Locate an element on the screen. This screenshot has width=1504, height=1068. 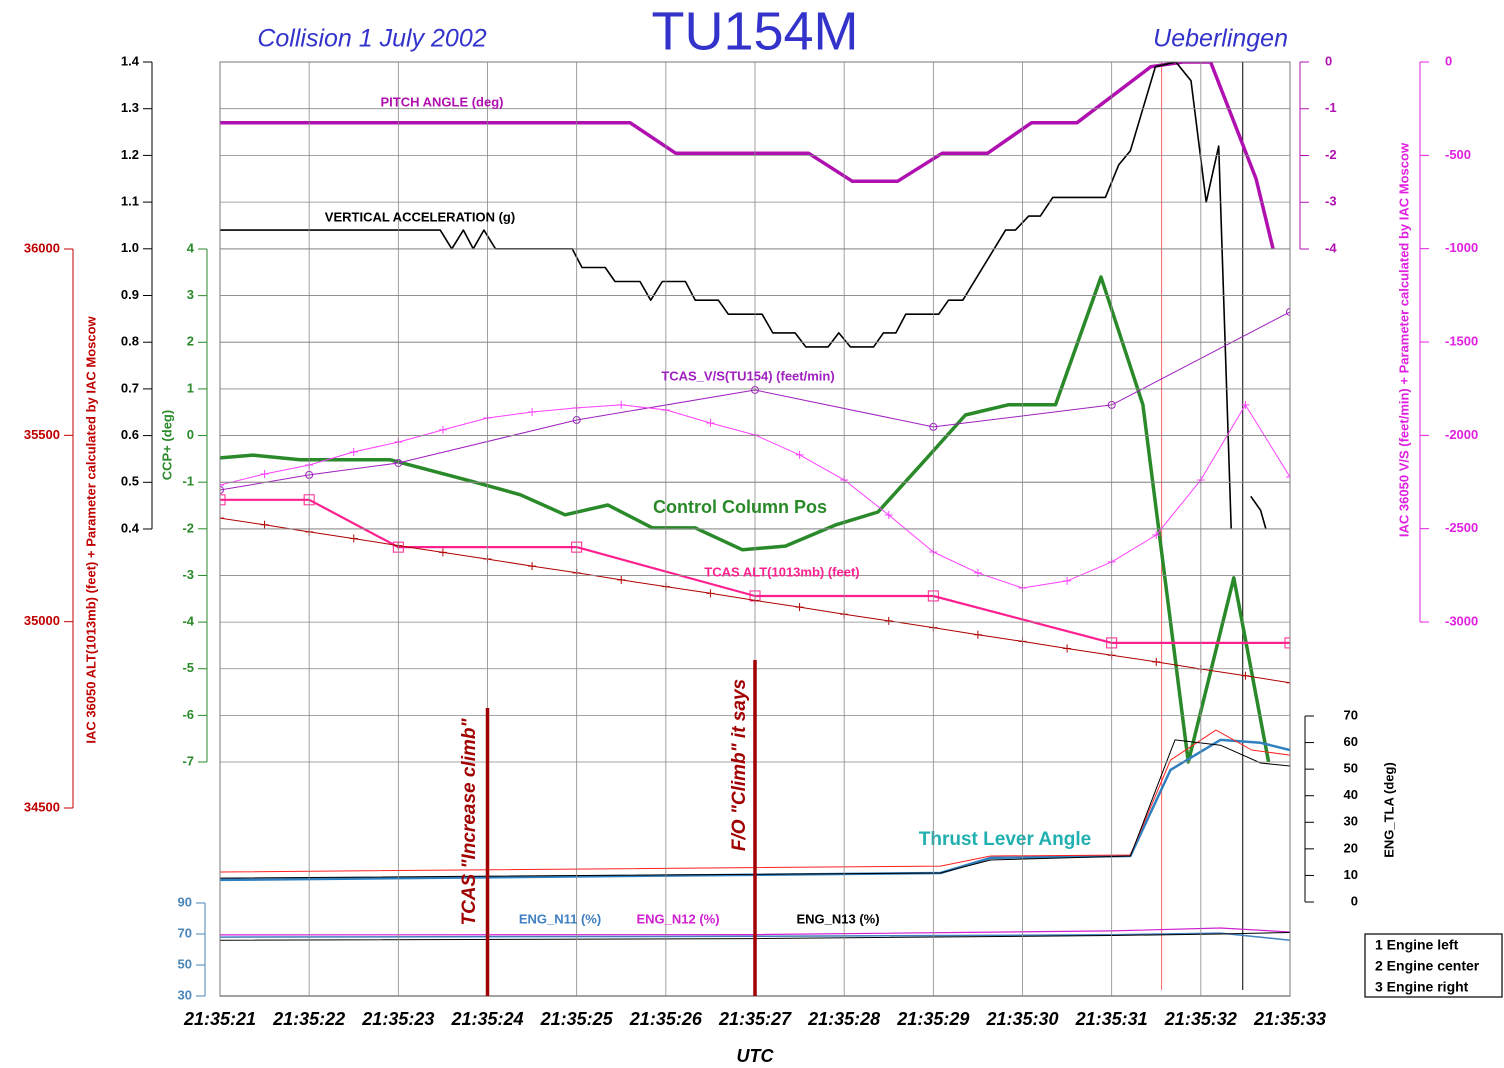
annotation-text: F/O "Climb" it says is located at coordinates (739, 765).